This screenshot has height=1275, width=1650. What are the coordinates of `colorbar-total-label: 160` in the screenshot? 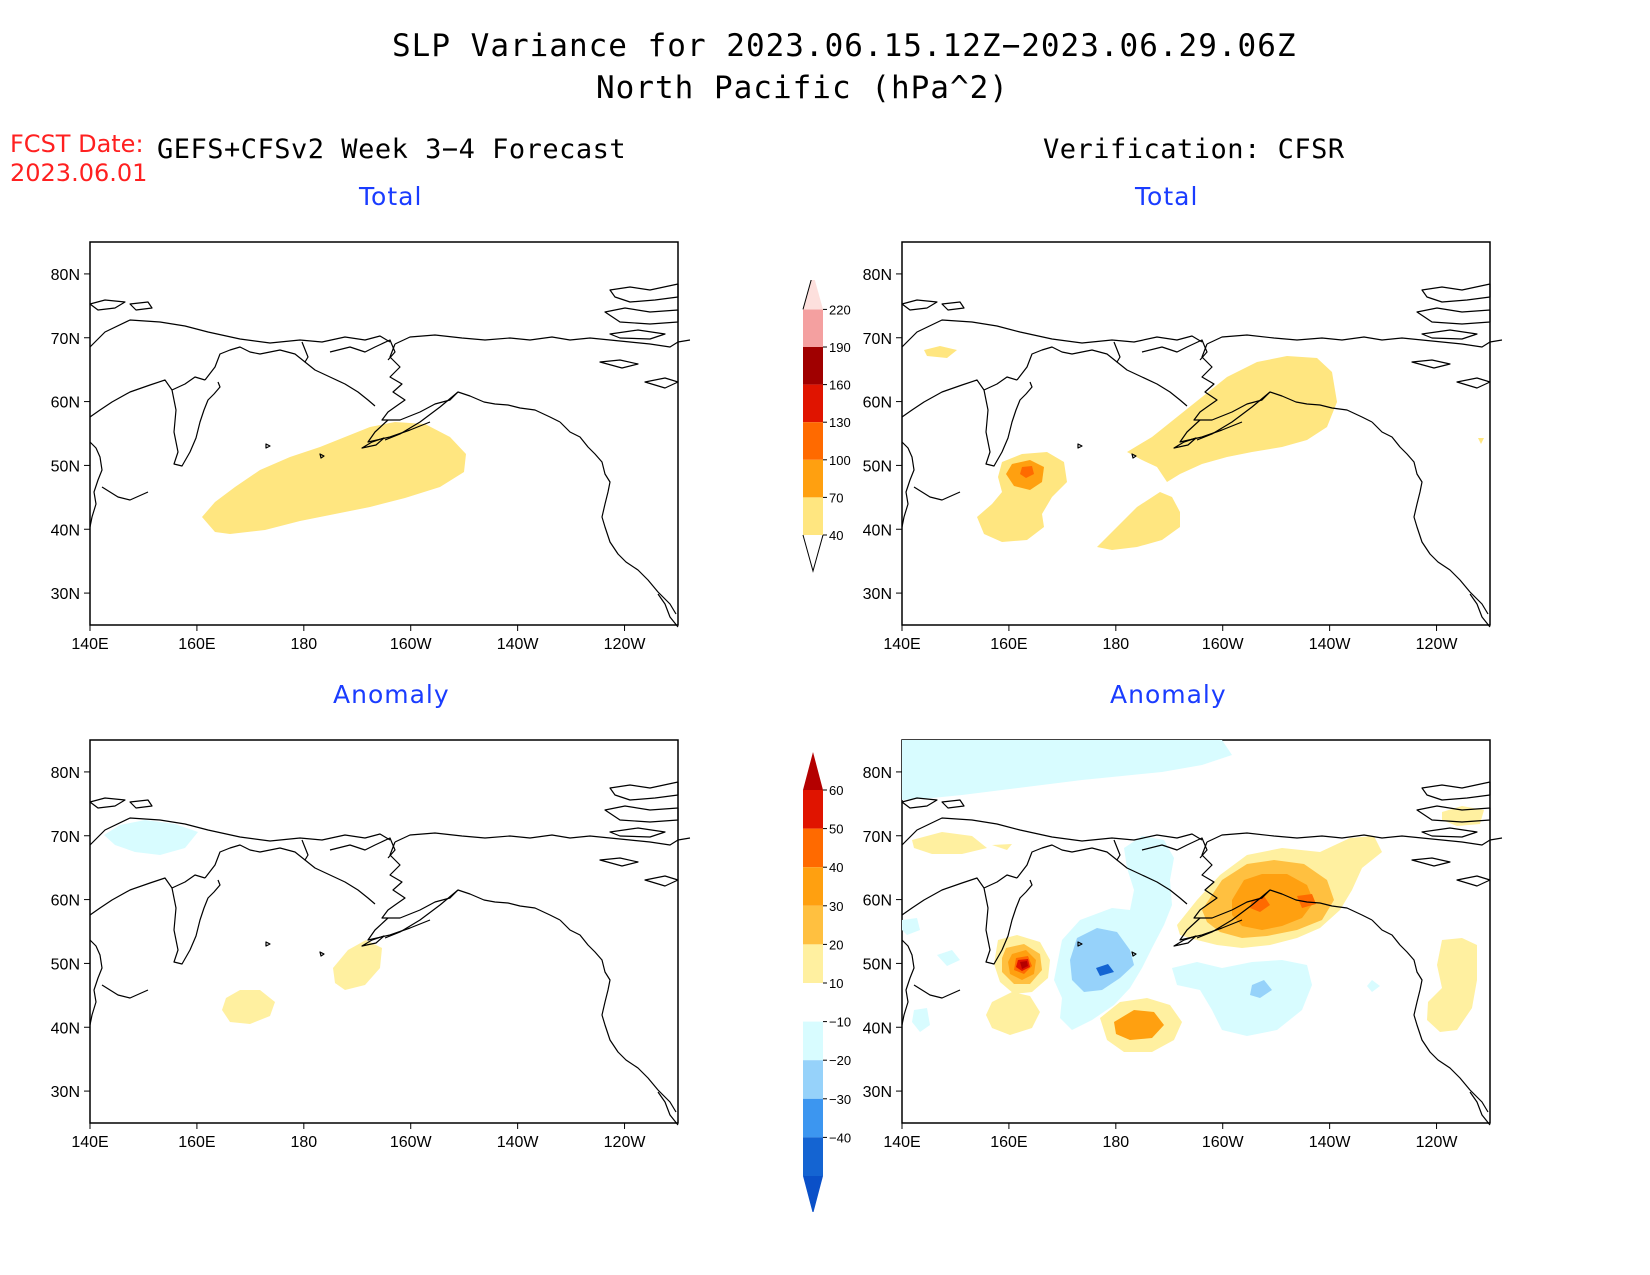 It's located at (840, 385).